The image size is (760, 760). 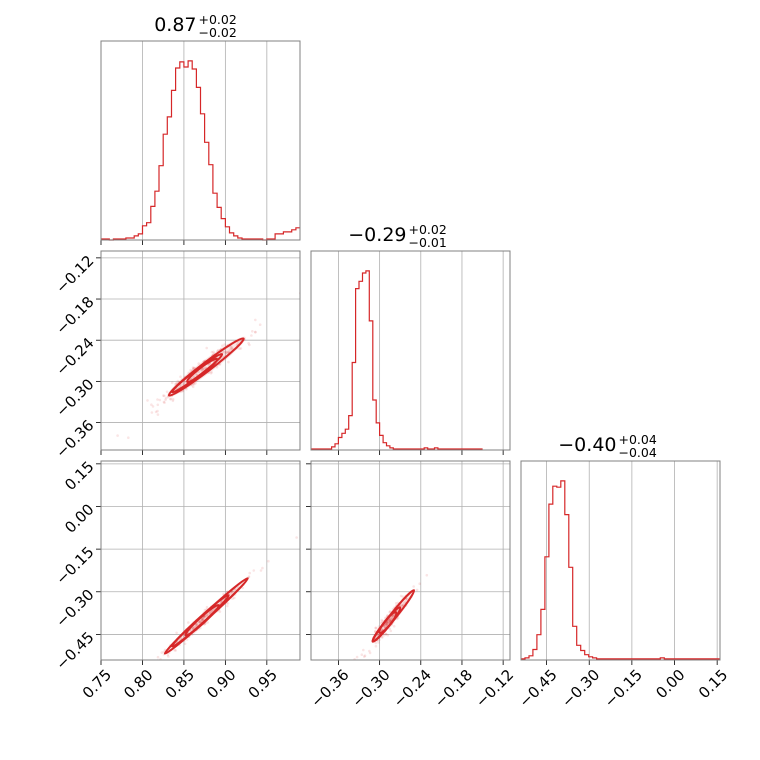 What do you see at coordinates (638, 452) in the screenshot?
I see `panel-title-lower-error: −0.04` at bounding box center [638, 452].